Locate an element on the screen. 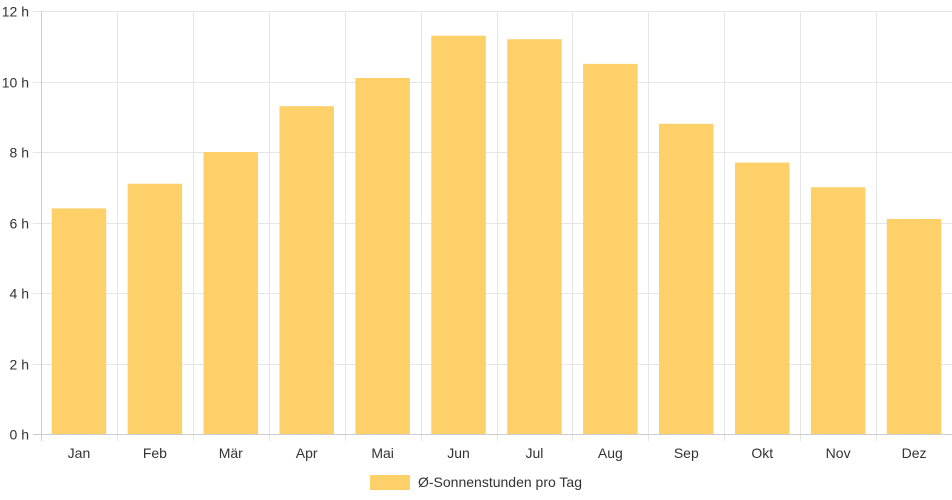  bar-apr is located at coordinates (306, 270).